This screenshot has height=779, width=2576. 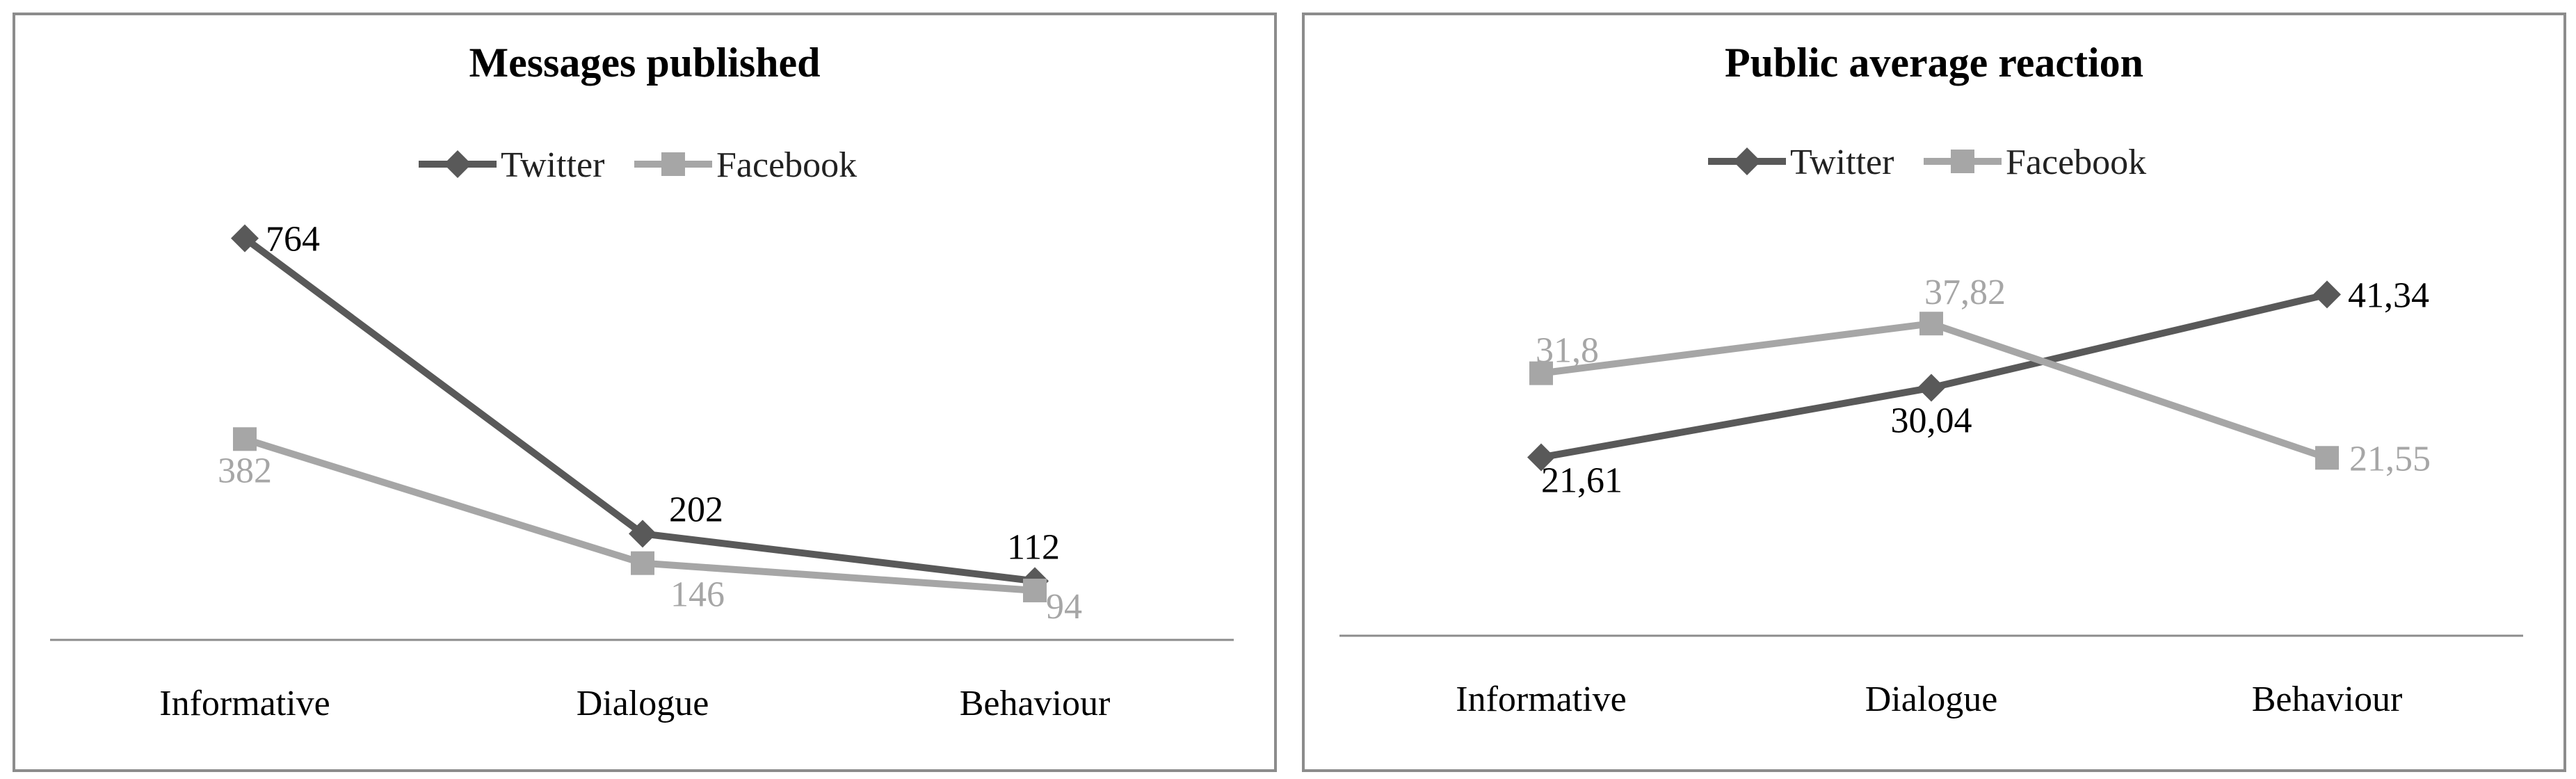 I want to click on data-label-facebook-dialogue: 146, so click(x=697, y=595).